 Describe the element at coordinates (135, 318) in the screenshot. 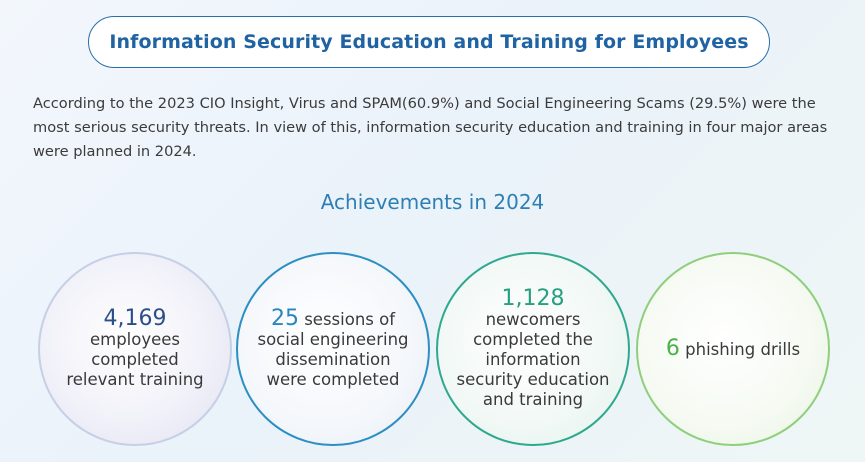

I see `achievement-number: 4,169` at that location.